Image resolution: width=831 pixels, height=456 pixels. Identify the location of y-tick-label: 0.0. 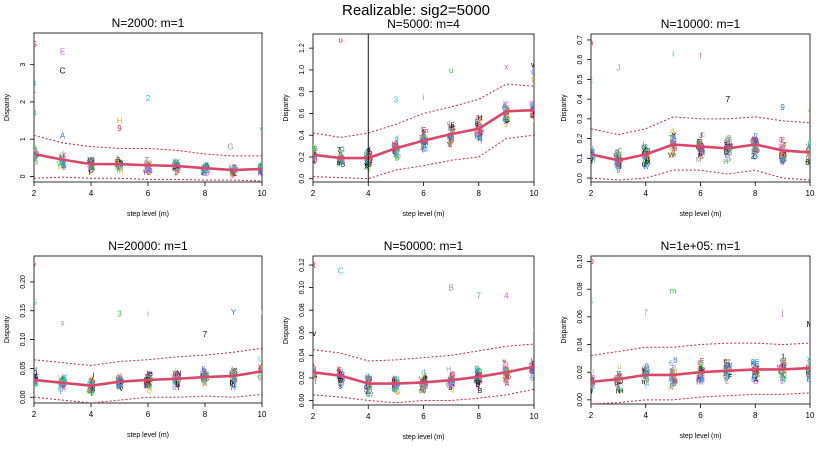
(580, 178).